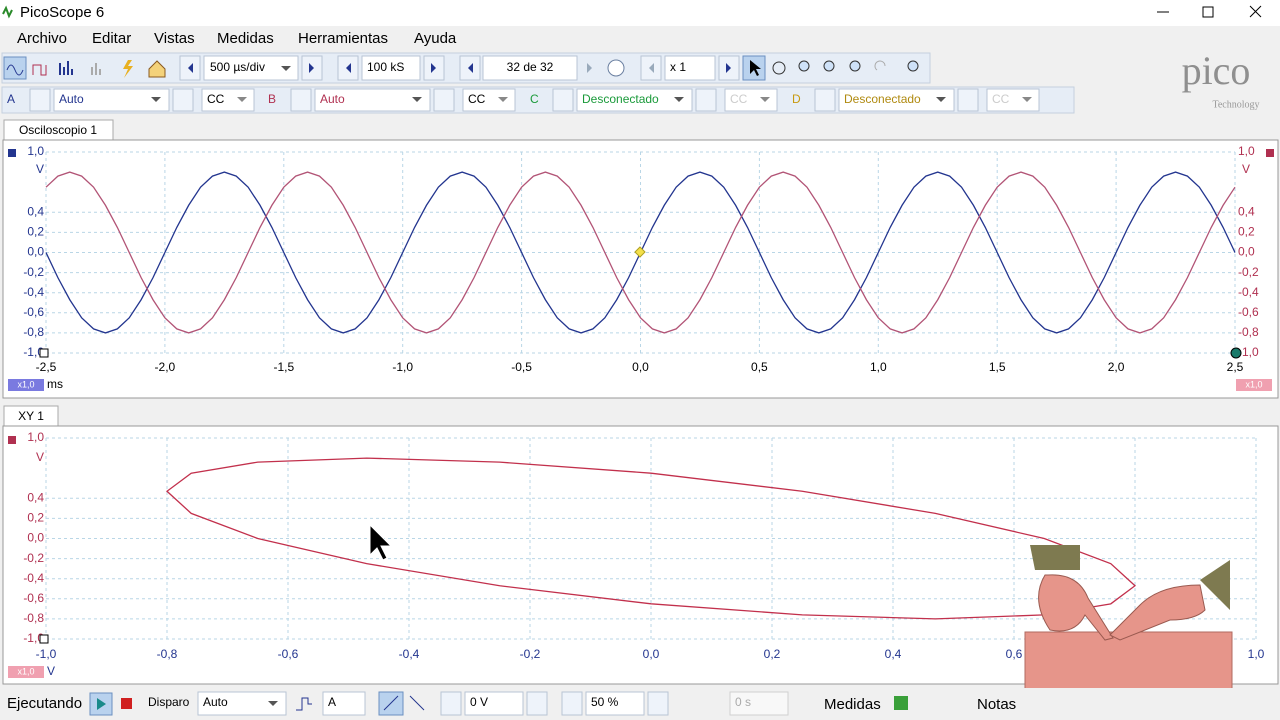  I want to click on tab-label: Osciloscopio 1, so click(58, 130).